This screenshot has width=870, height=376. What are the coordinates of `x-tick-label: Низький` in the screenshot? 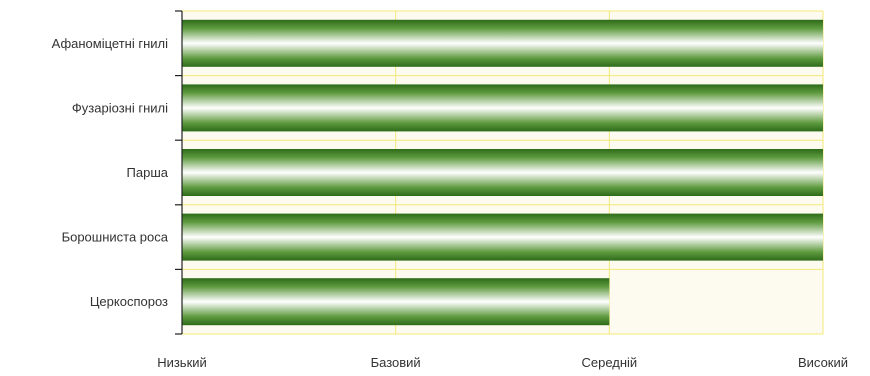 It's located at (182, 362).